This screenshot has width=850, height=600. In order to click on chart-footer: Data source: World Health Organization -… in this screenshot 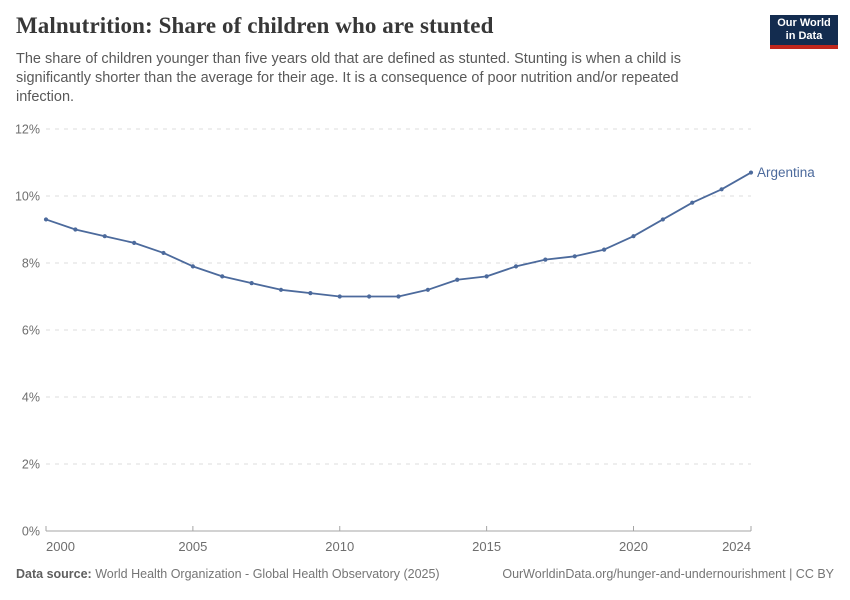, I will do `click(425, 574)`.